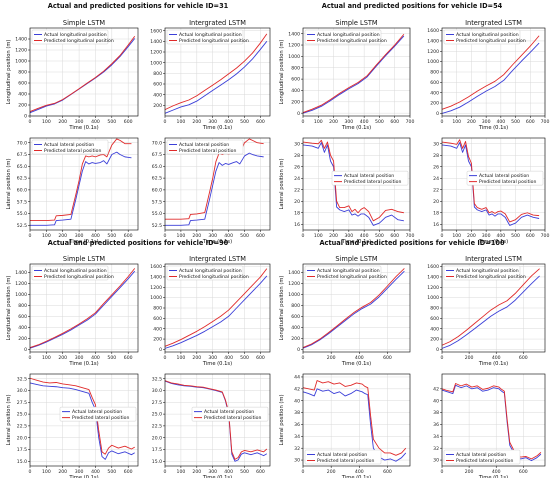 The height and width of the screenshot is (478, 550). I want to click on y-axis-label: Longitudinal position (m), so click(9, 72).